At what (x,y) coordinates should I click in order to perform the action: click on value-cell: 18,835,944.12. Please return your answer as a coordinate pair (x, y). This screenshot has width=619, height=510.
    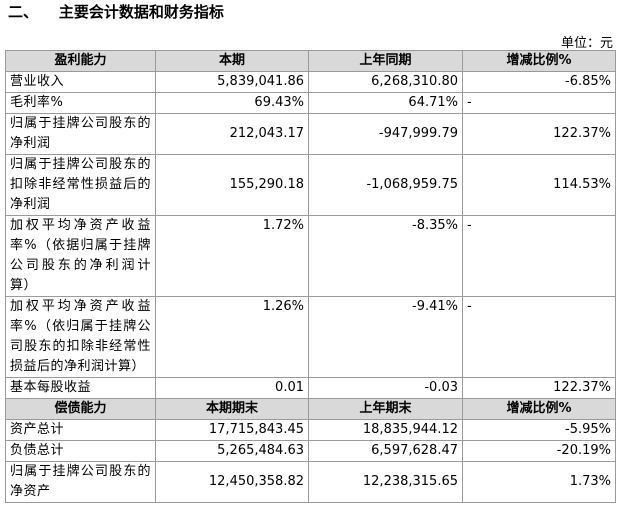
    Looking at the image, I should click on (385, 430).